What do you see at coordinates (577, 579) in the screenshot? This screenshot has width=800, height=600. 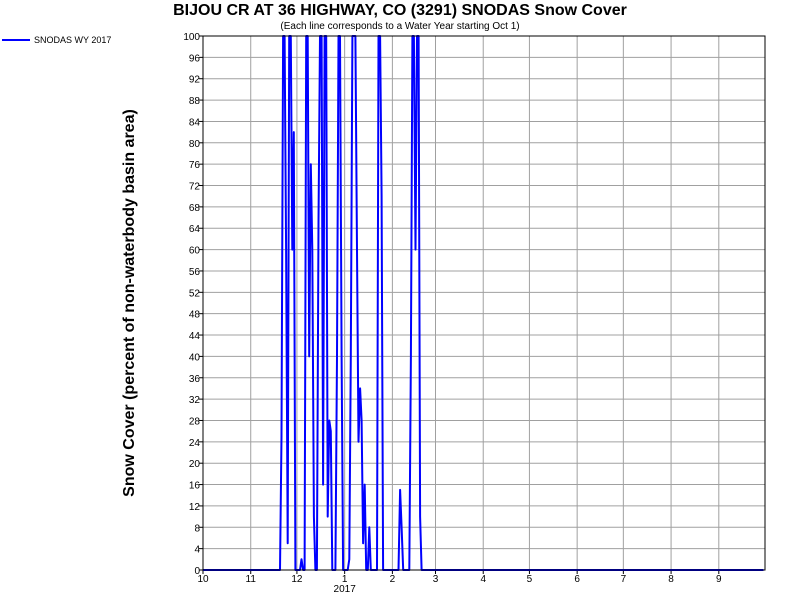 I see `x-tick-label: 6` at bounding box center [577, 579].